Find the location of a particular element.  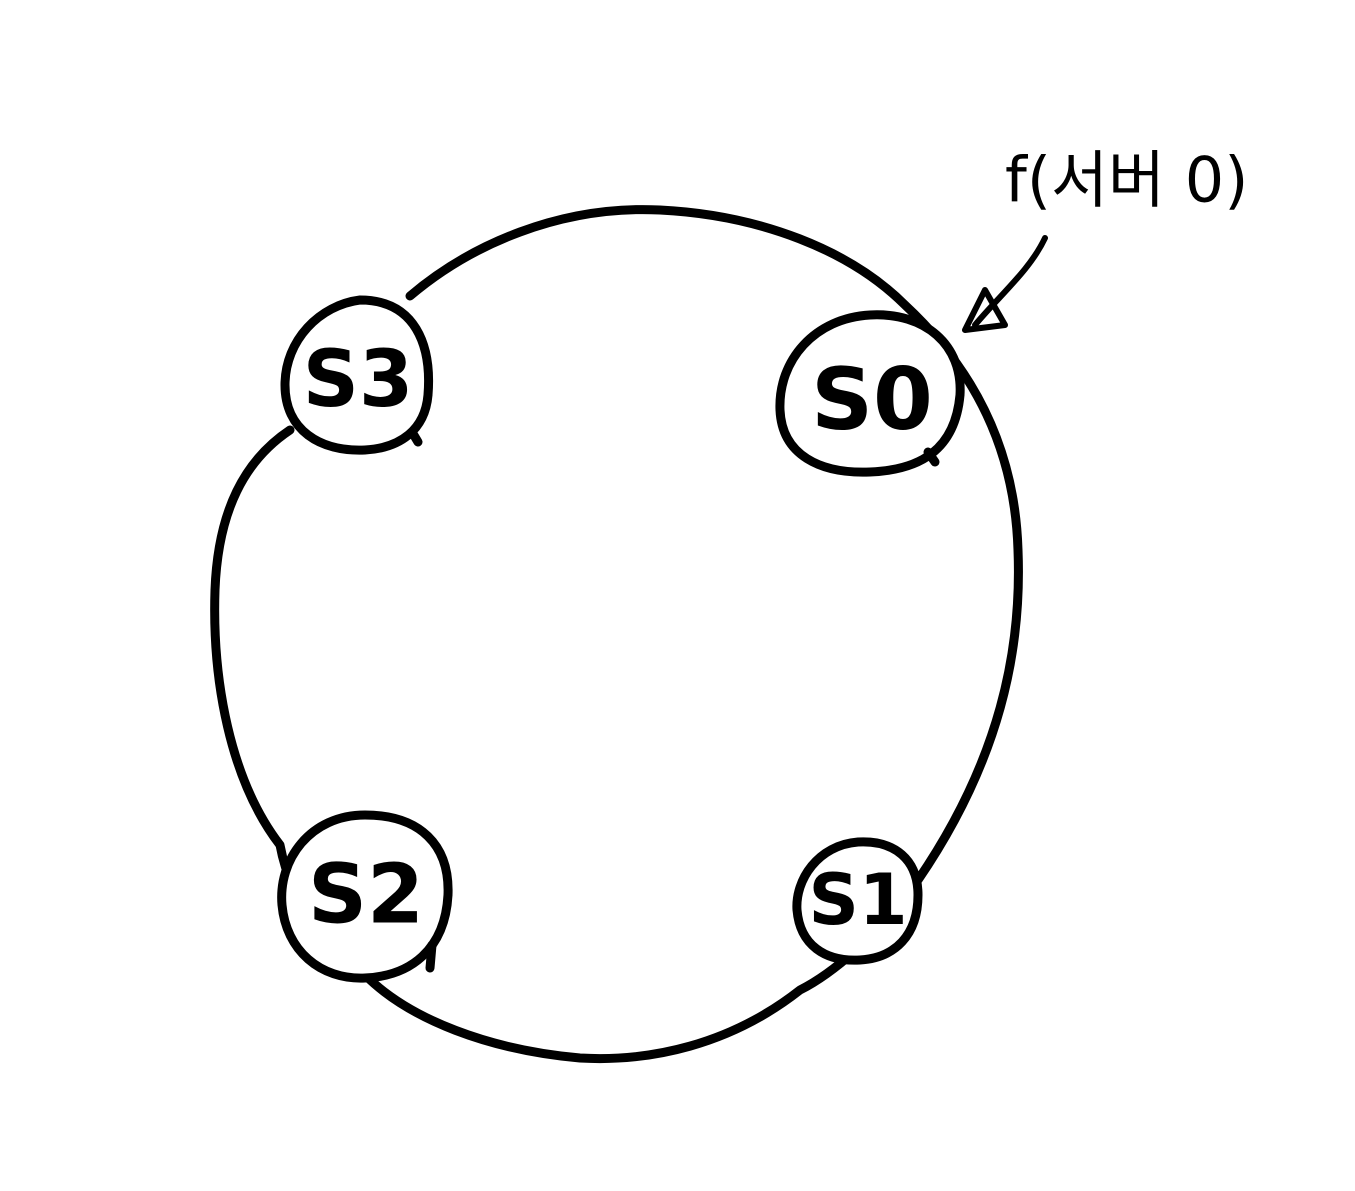

server-label-s2: S2 is located at coordinates (366, 895).